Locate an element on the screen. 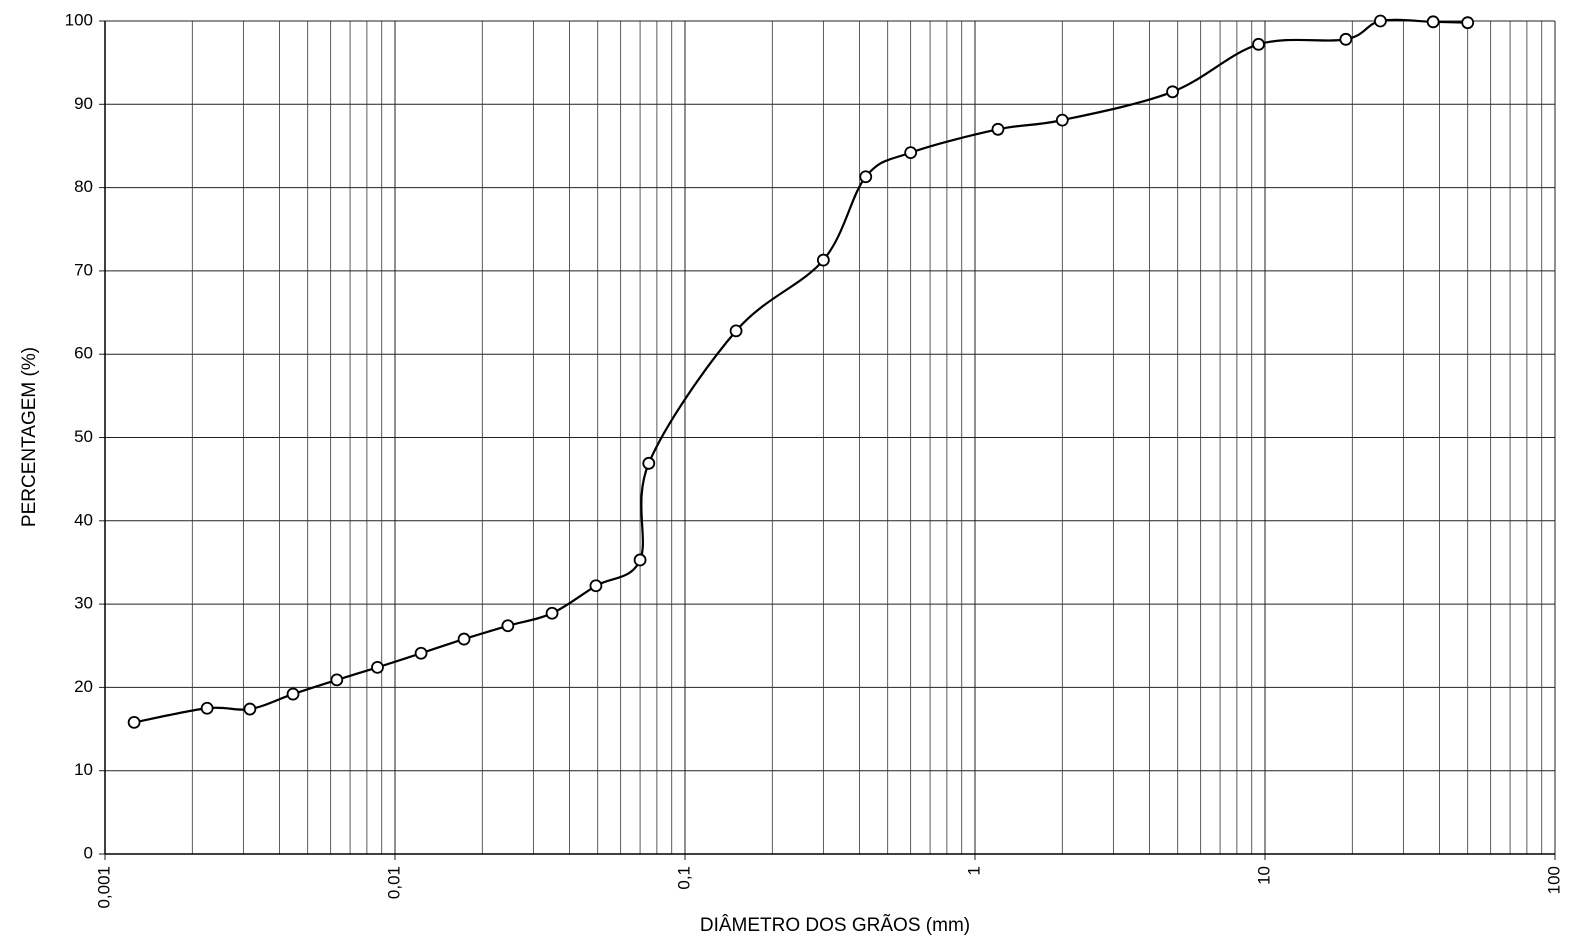 Image resolution: width=1573 pixels, height=945 pixels. y-tick-label: 40 is located at coordinates (83, 519).